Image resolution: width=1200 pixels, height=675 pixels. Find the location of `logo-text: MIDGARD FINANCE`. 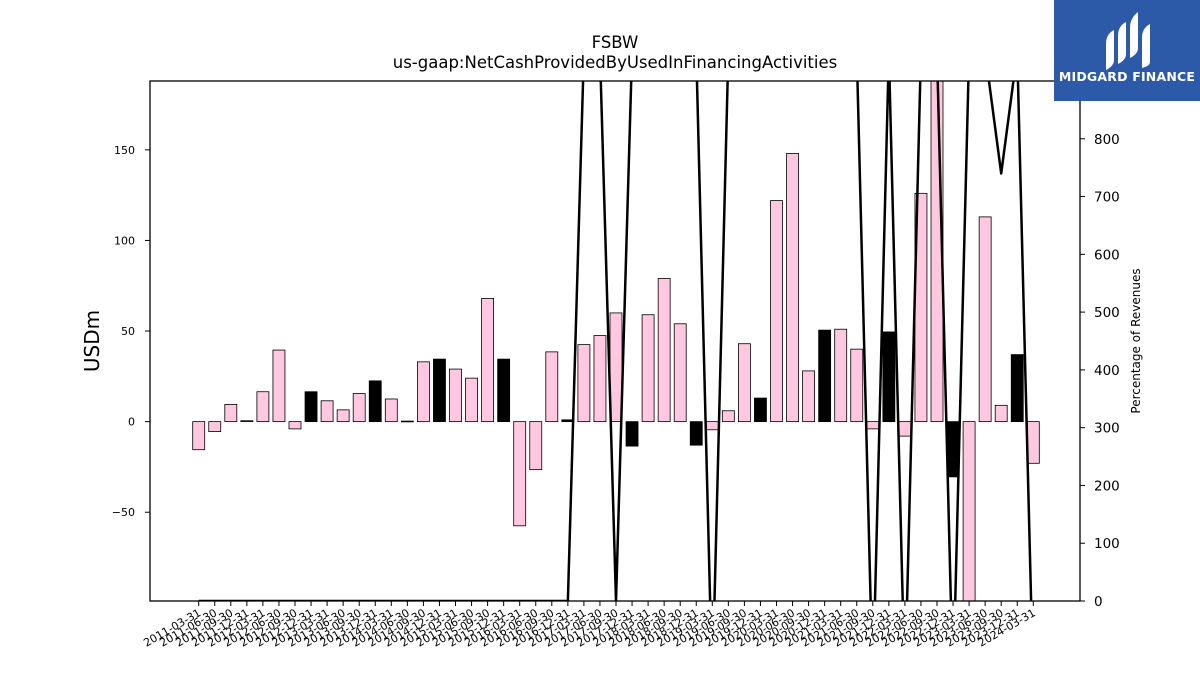

logo-text: MIDGARD FINANCE is located at coordinates (1127, 76).